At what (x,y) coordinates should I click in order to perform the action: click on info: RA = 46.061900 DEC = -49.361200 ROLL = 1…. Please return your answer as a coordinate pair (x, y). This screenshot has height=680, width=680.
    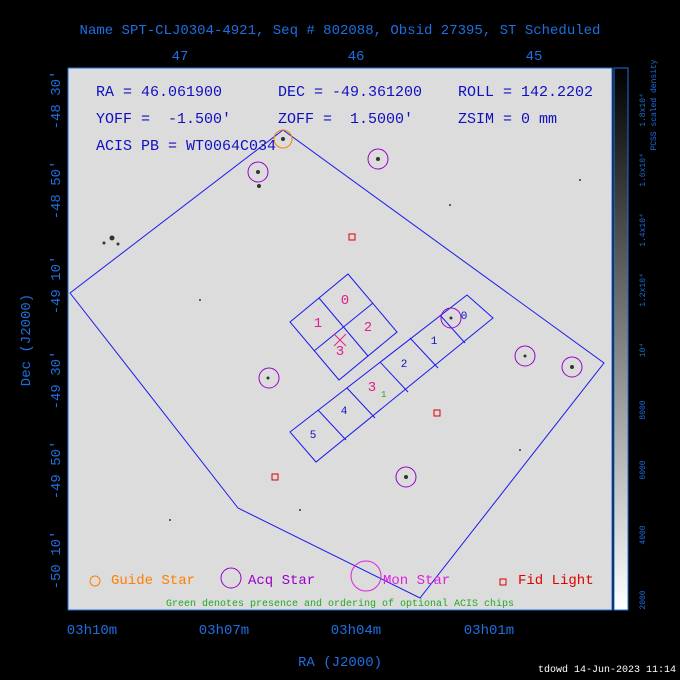
    Looking at the image, I should click on (344, 119).